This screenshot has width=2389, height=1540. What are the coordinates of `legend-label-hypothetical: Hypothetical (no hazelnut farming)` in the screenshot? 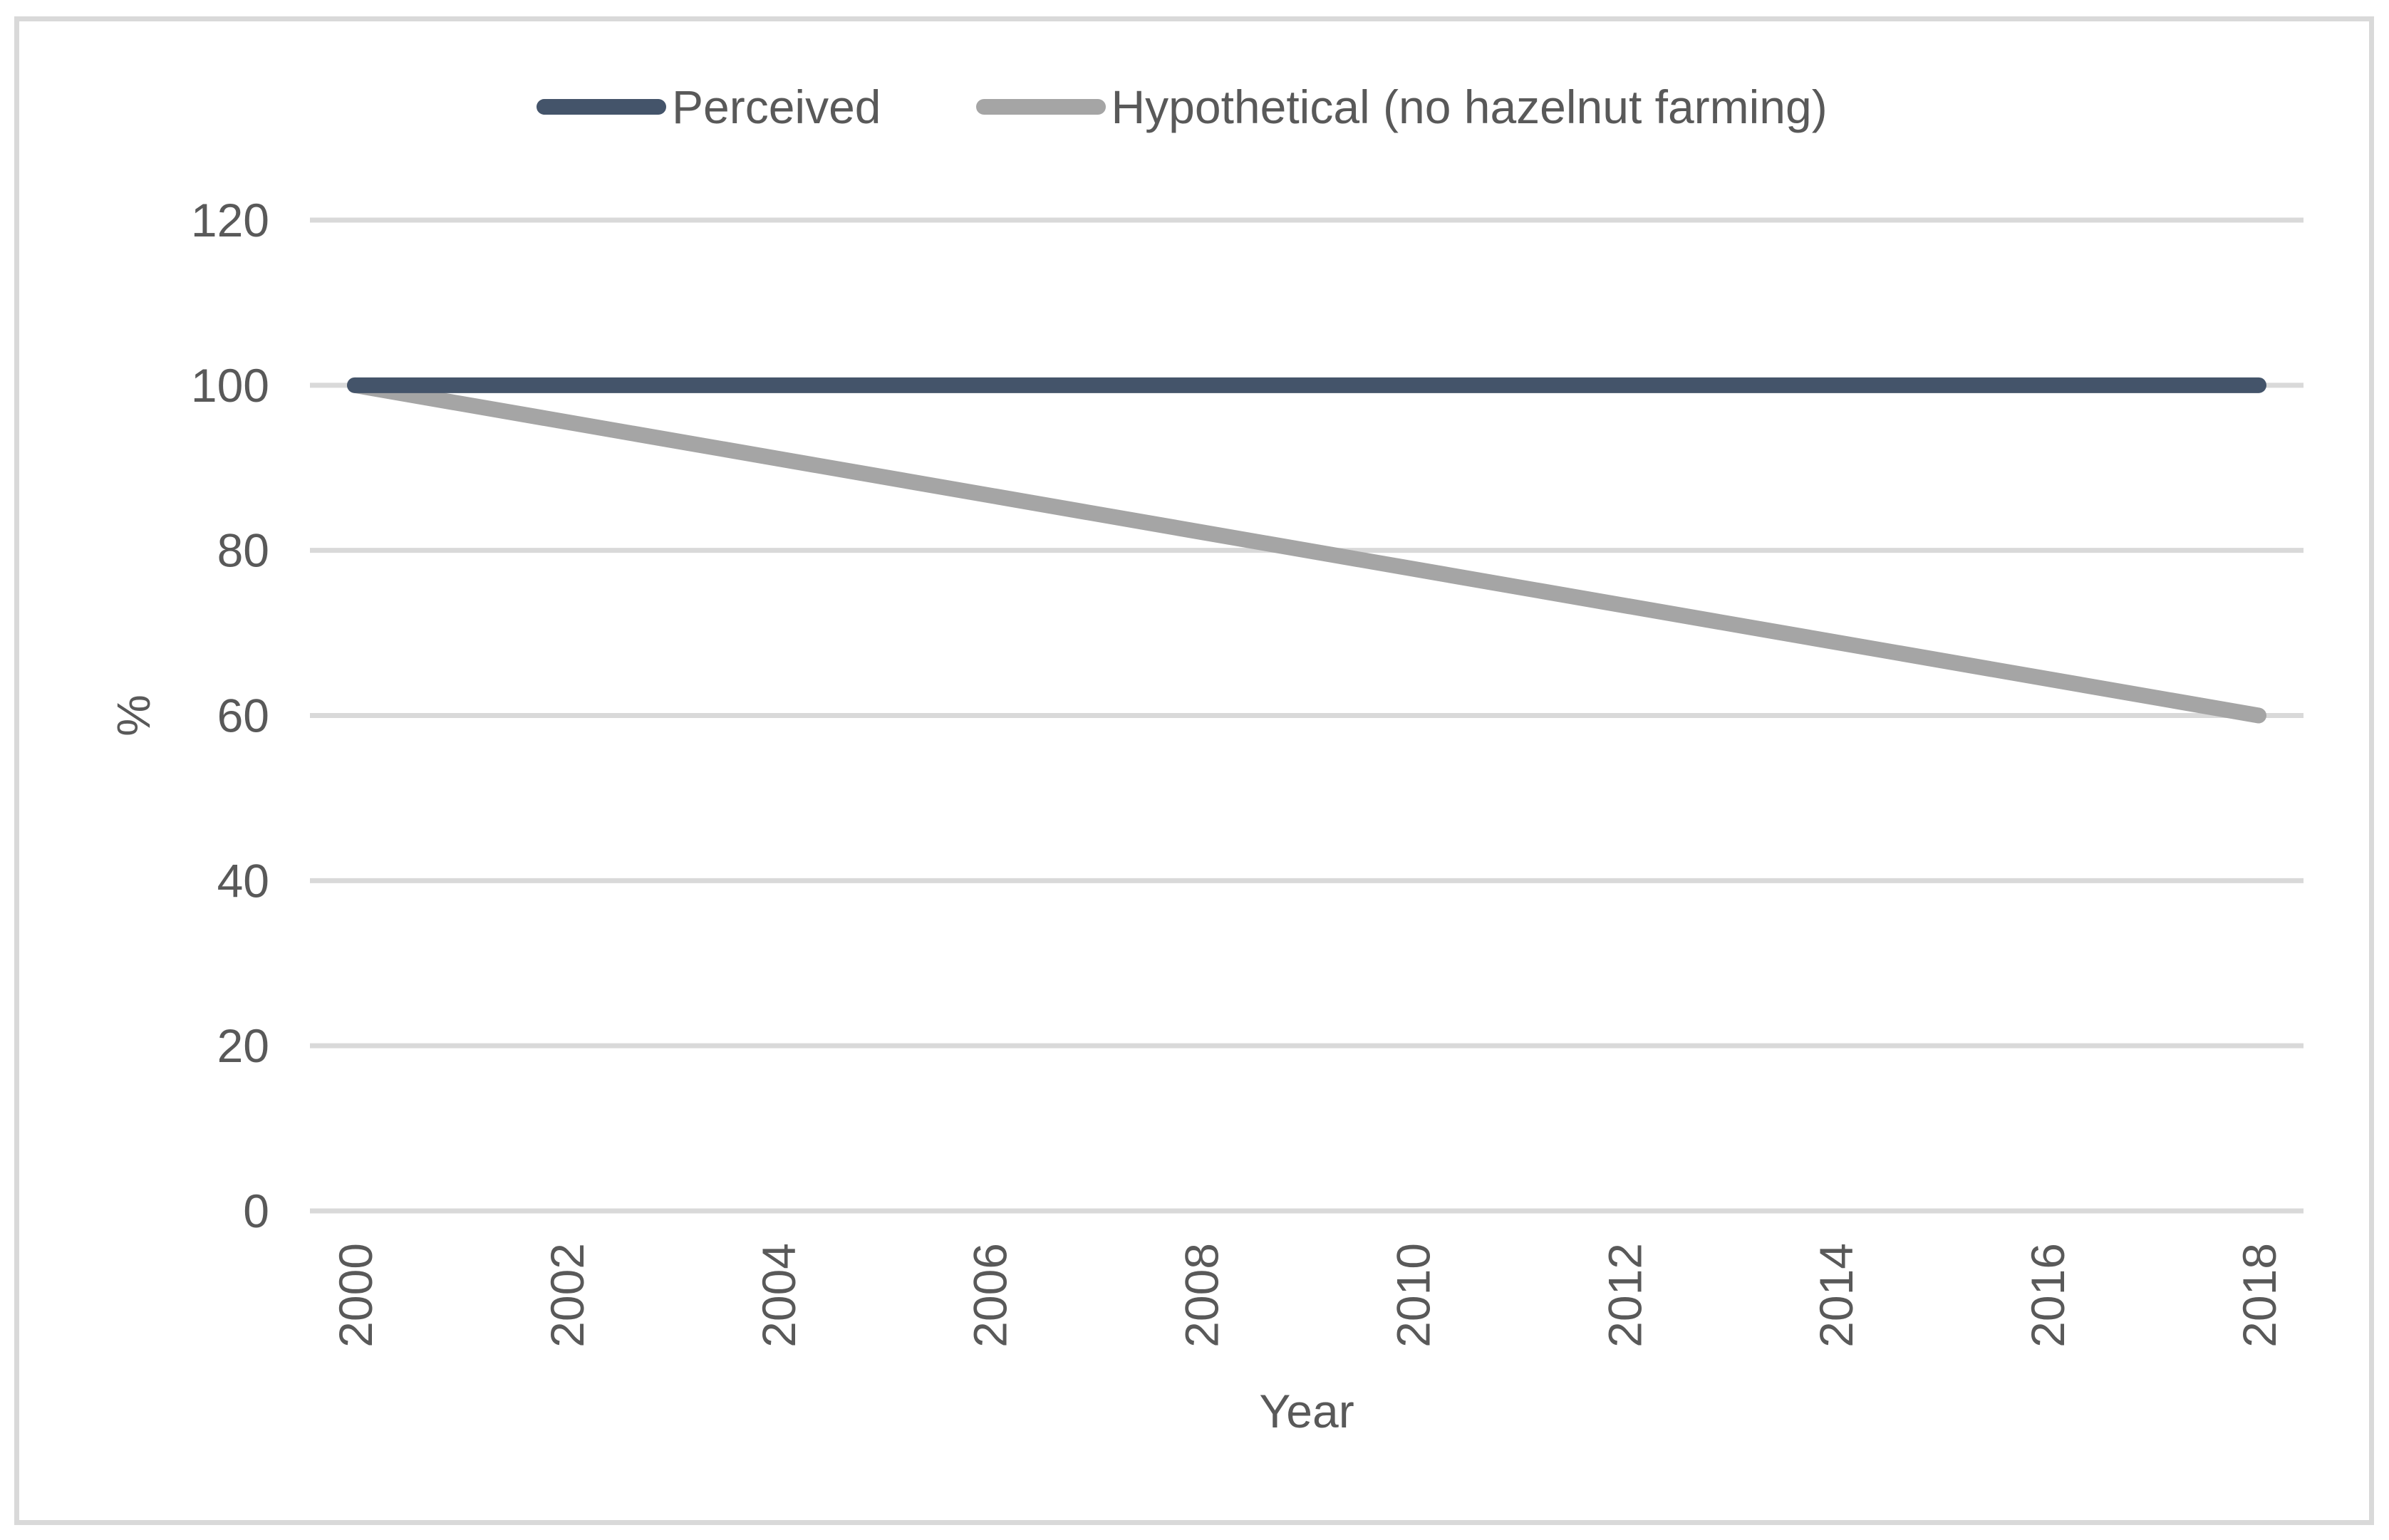 It's located at (1469, 106).